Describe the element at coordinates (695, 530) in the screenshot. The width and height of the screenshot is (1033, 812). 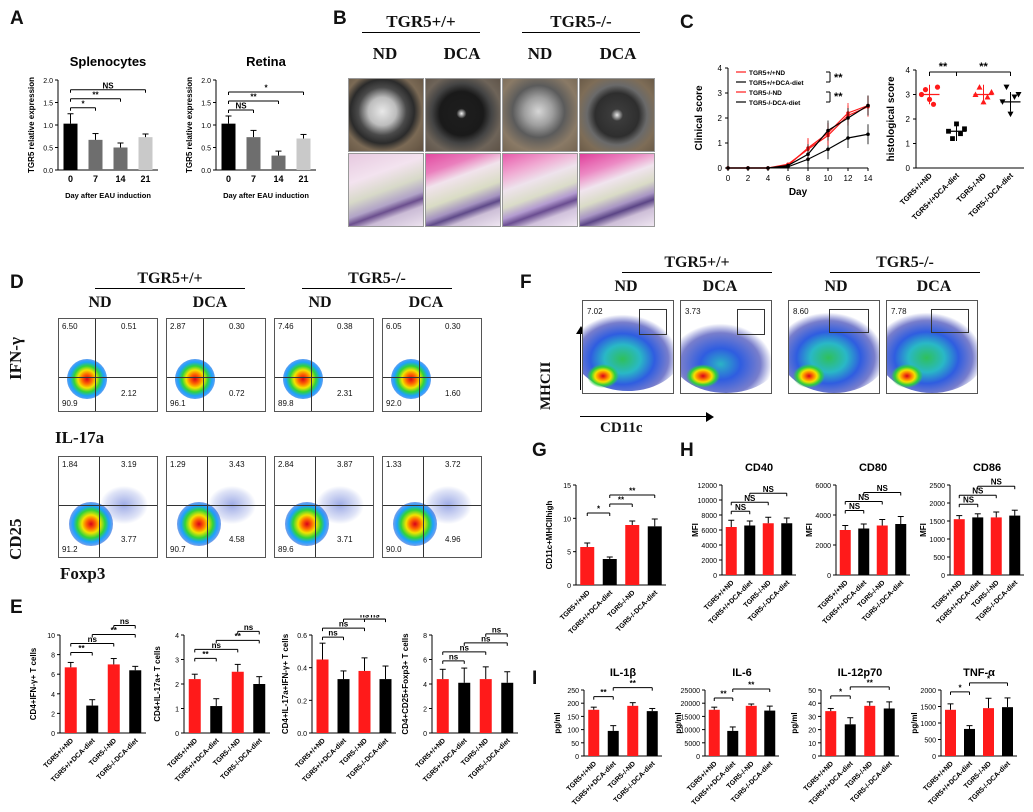
I see `y-axis-label: MFI` at that location.